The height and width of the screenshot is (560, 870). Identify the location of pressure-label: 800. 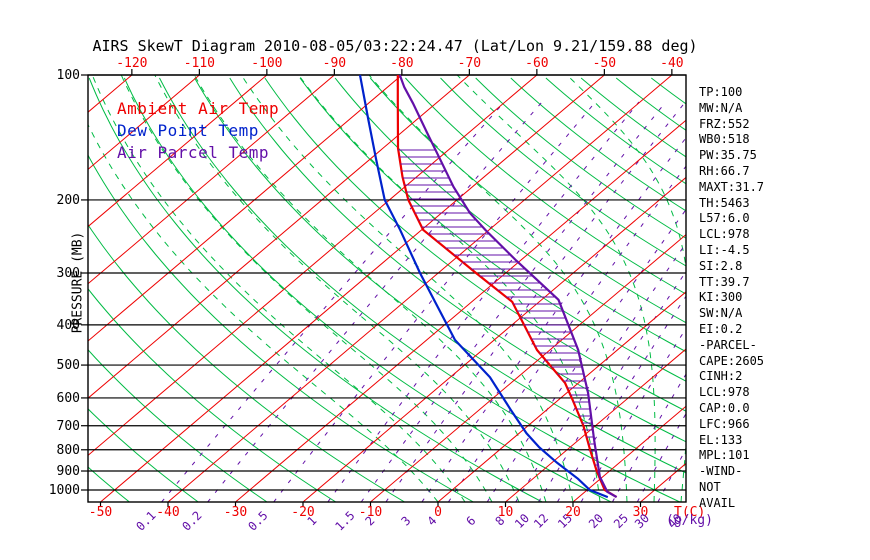
(68, 450).